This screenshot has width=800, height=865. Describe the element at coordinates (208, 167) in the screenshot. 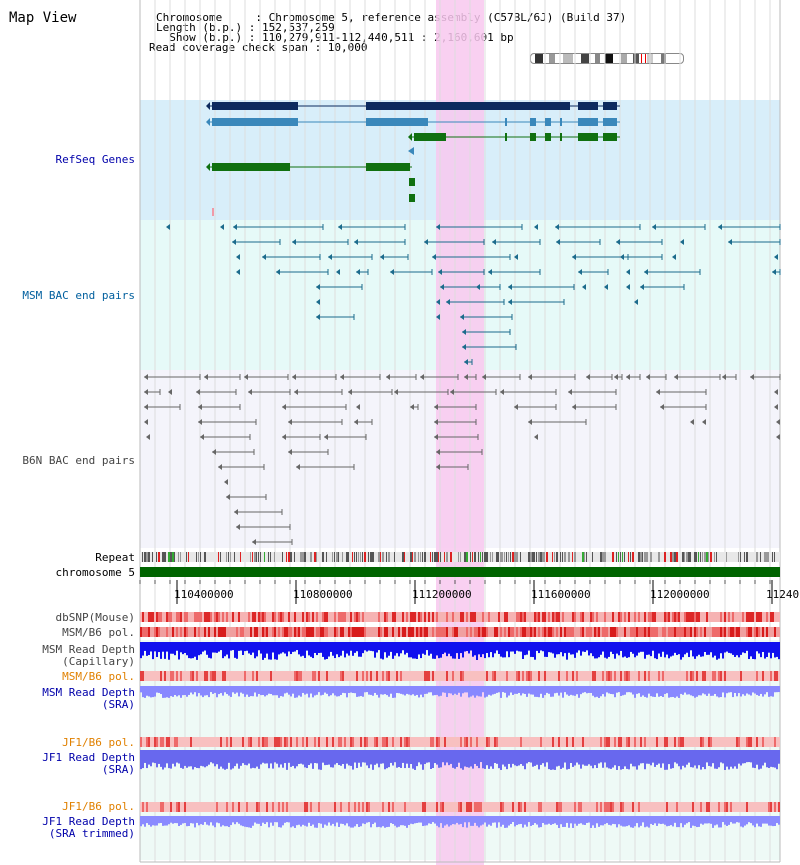

I see `refseq-gene-strand` at that location.